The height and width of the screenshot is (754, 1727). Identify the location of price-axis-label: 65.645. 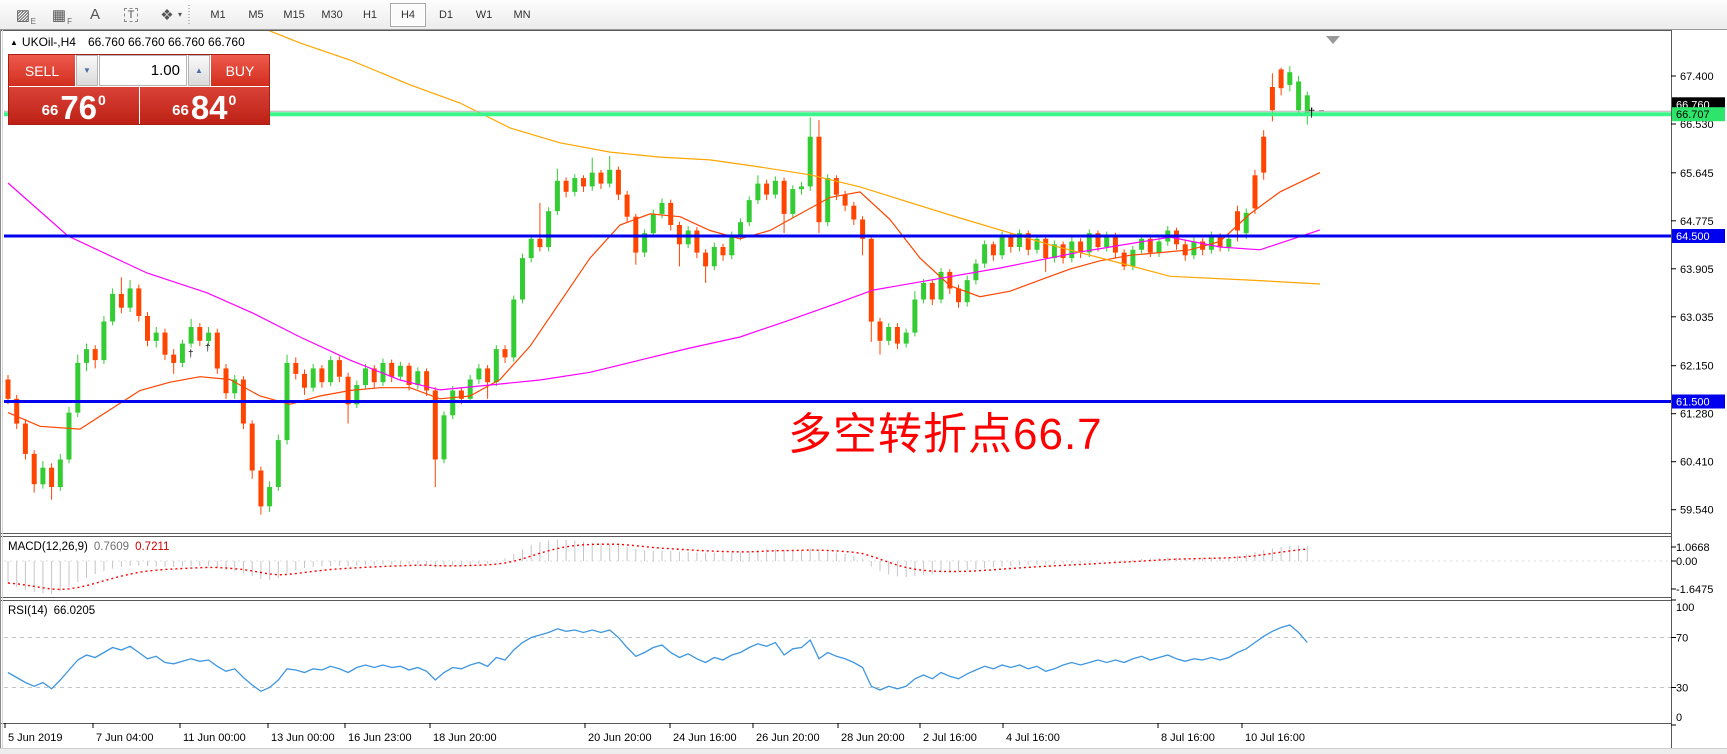
(1697, 174).